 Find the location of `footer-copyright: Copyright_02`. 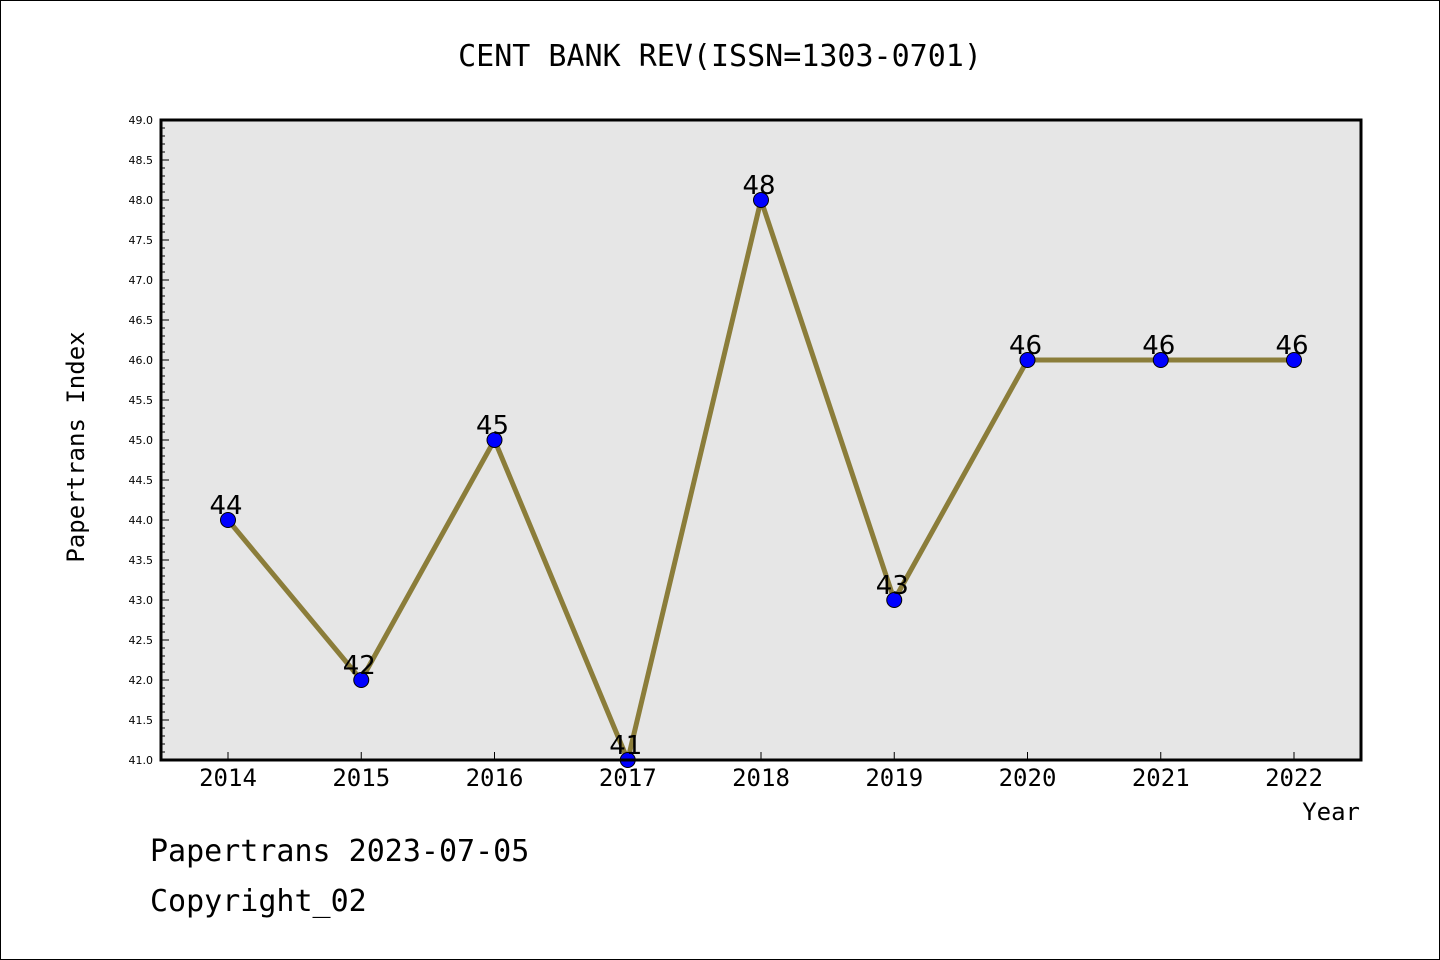

footer-copyright: Copyright_02 is located at coordinates (258, 901).